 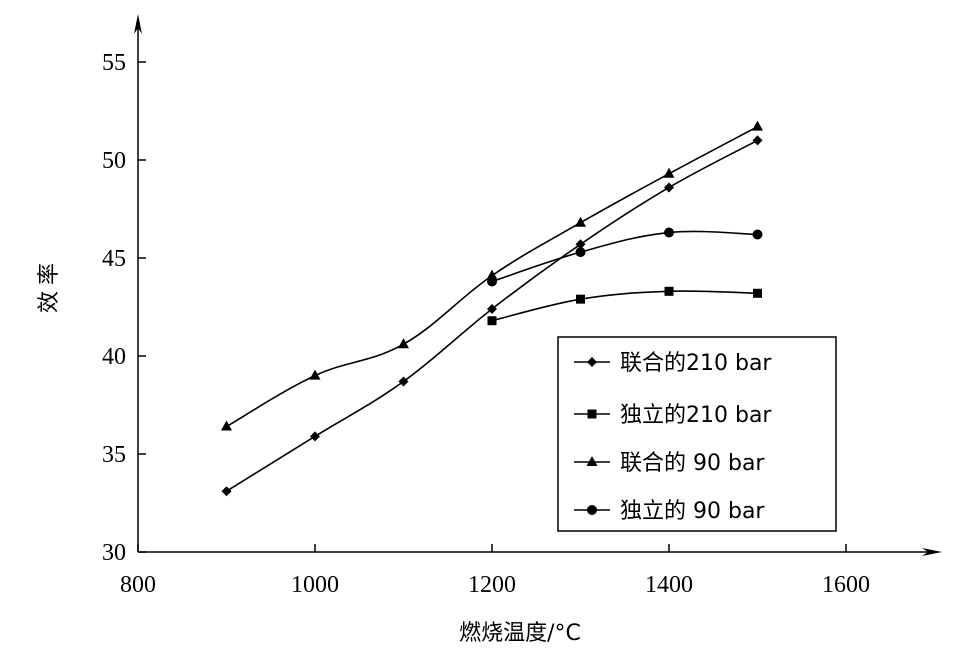 What do you see at coordinates (696, 363) in the screenshot?
I see `legend-label: 联合的210 bar` at bounding box center [696, 363].